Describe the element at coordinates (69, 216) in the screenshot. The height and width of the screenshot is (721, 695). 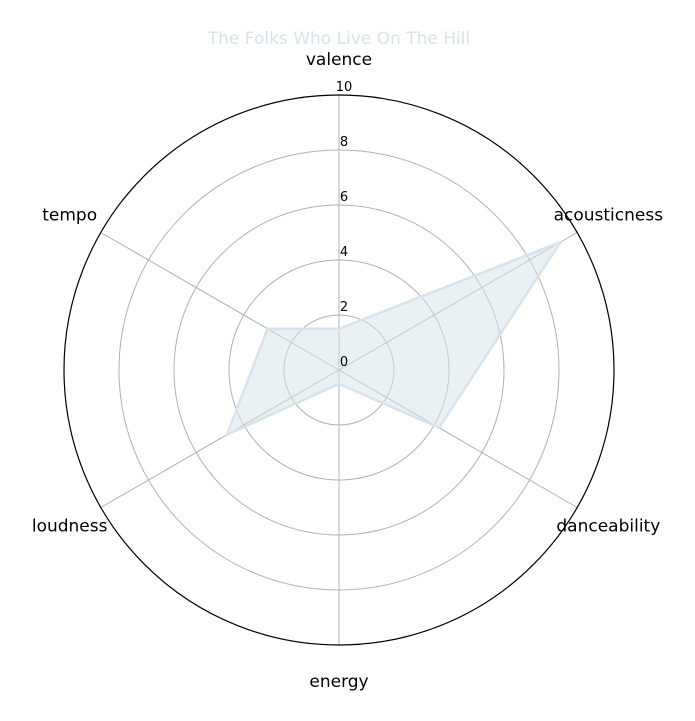
I see `axis-label-tempo: tempo` at that location.